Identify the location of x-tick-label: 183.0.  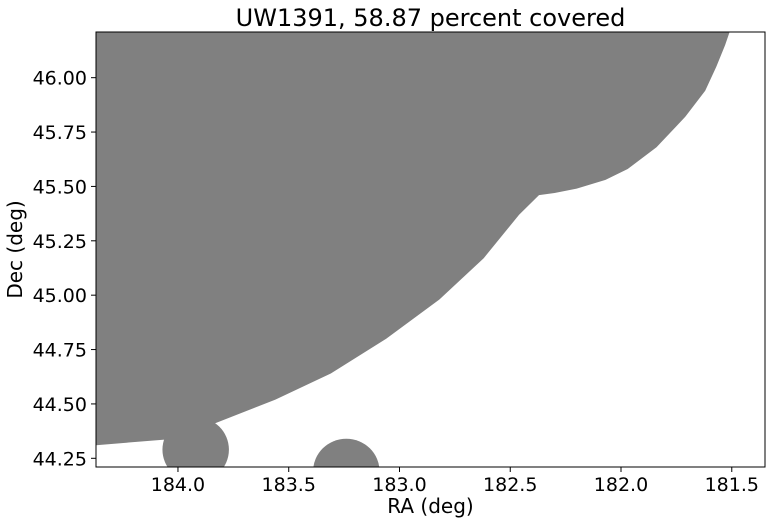
(399, 485).